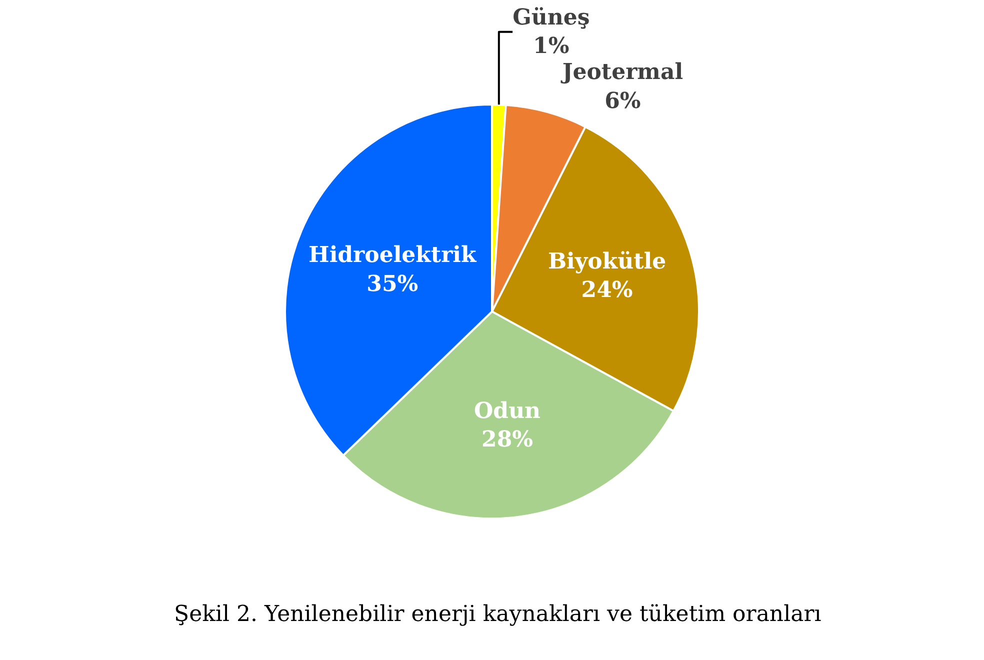 The width and height of the screenshot is (984, 660). I want to click on text: Şekil 2. Yenilenebilir enerji kaynakları ve tüketim oranları, so click(498, 614).